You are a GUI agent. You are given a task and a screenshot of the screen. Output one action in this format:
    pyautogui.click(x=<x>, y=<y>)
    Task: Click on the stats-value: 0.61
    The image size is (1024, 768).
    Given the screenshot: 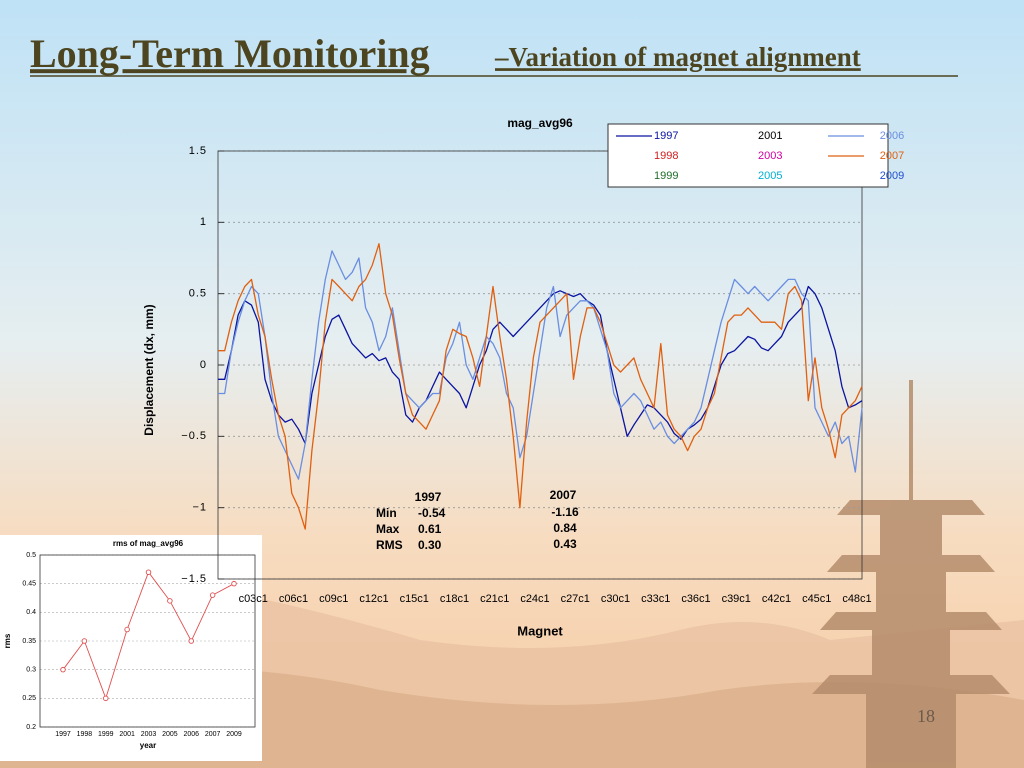 What is the action you would take?
    pyautogui.click(x=430, y=529)
    